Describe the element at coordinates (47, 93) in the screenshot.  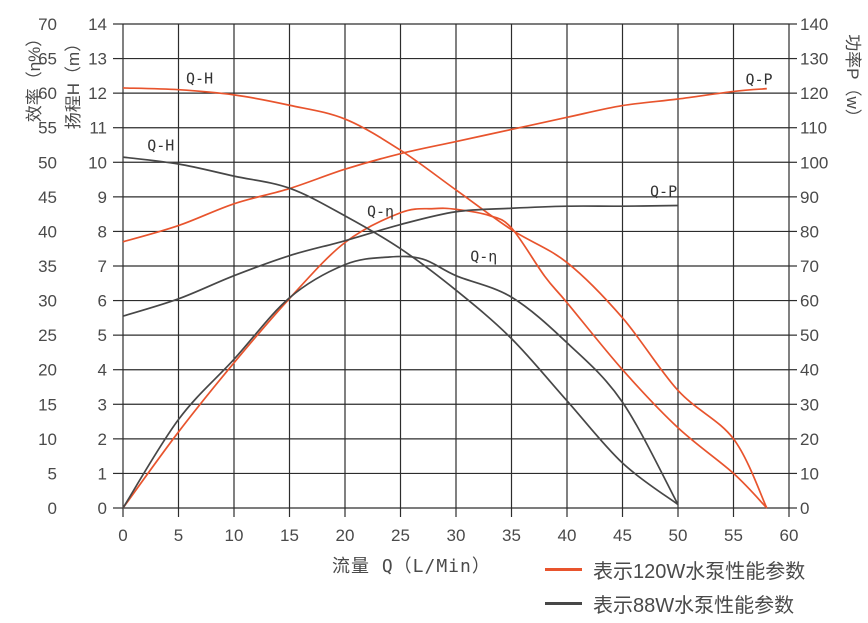
I see `eta-tick-label: 60` at that location.